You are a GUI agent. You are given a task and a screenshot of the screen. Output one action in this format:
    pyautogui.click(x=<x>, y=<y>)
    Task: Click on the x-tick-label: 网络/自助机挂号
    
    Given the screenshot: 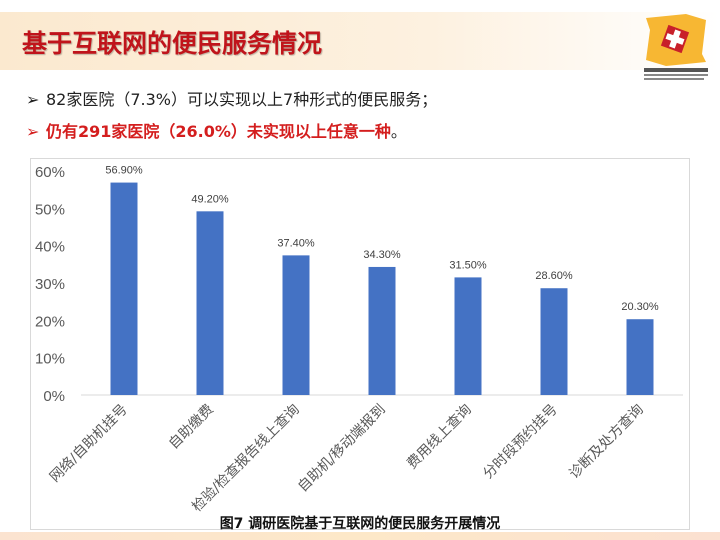 What is the action you would take?
    pyautogui.click(x=89, y=444)
    